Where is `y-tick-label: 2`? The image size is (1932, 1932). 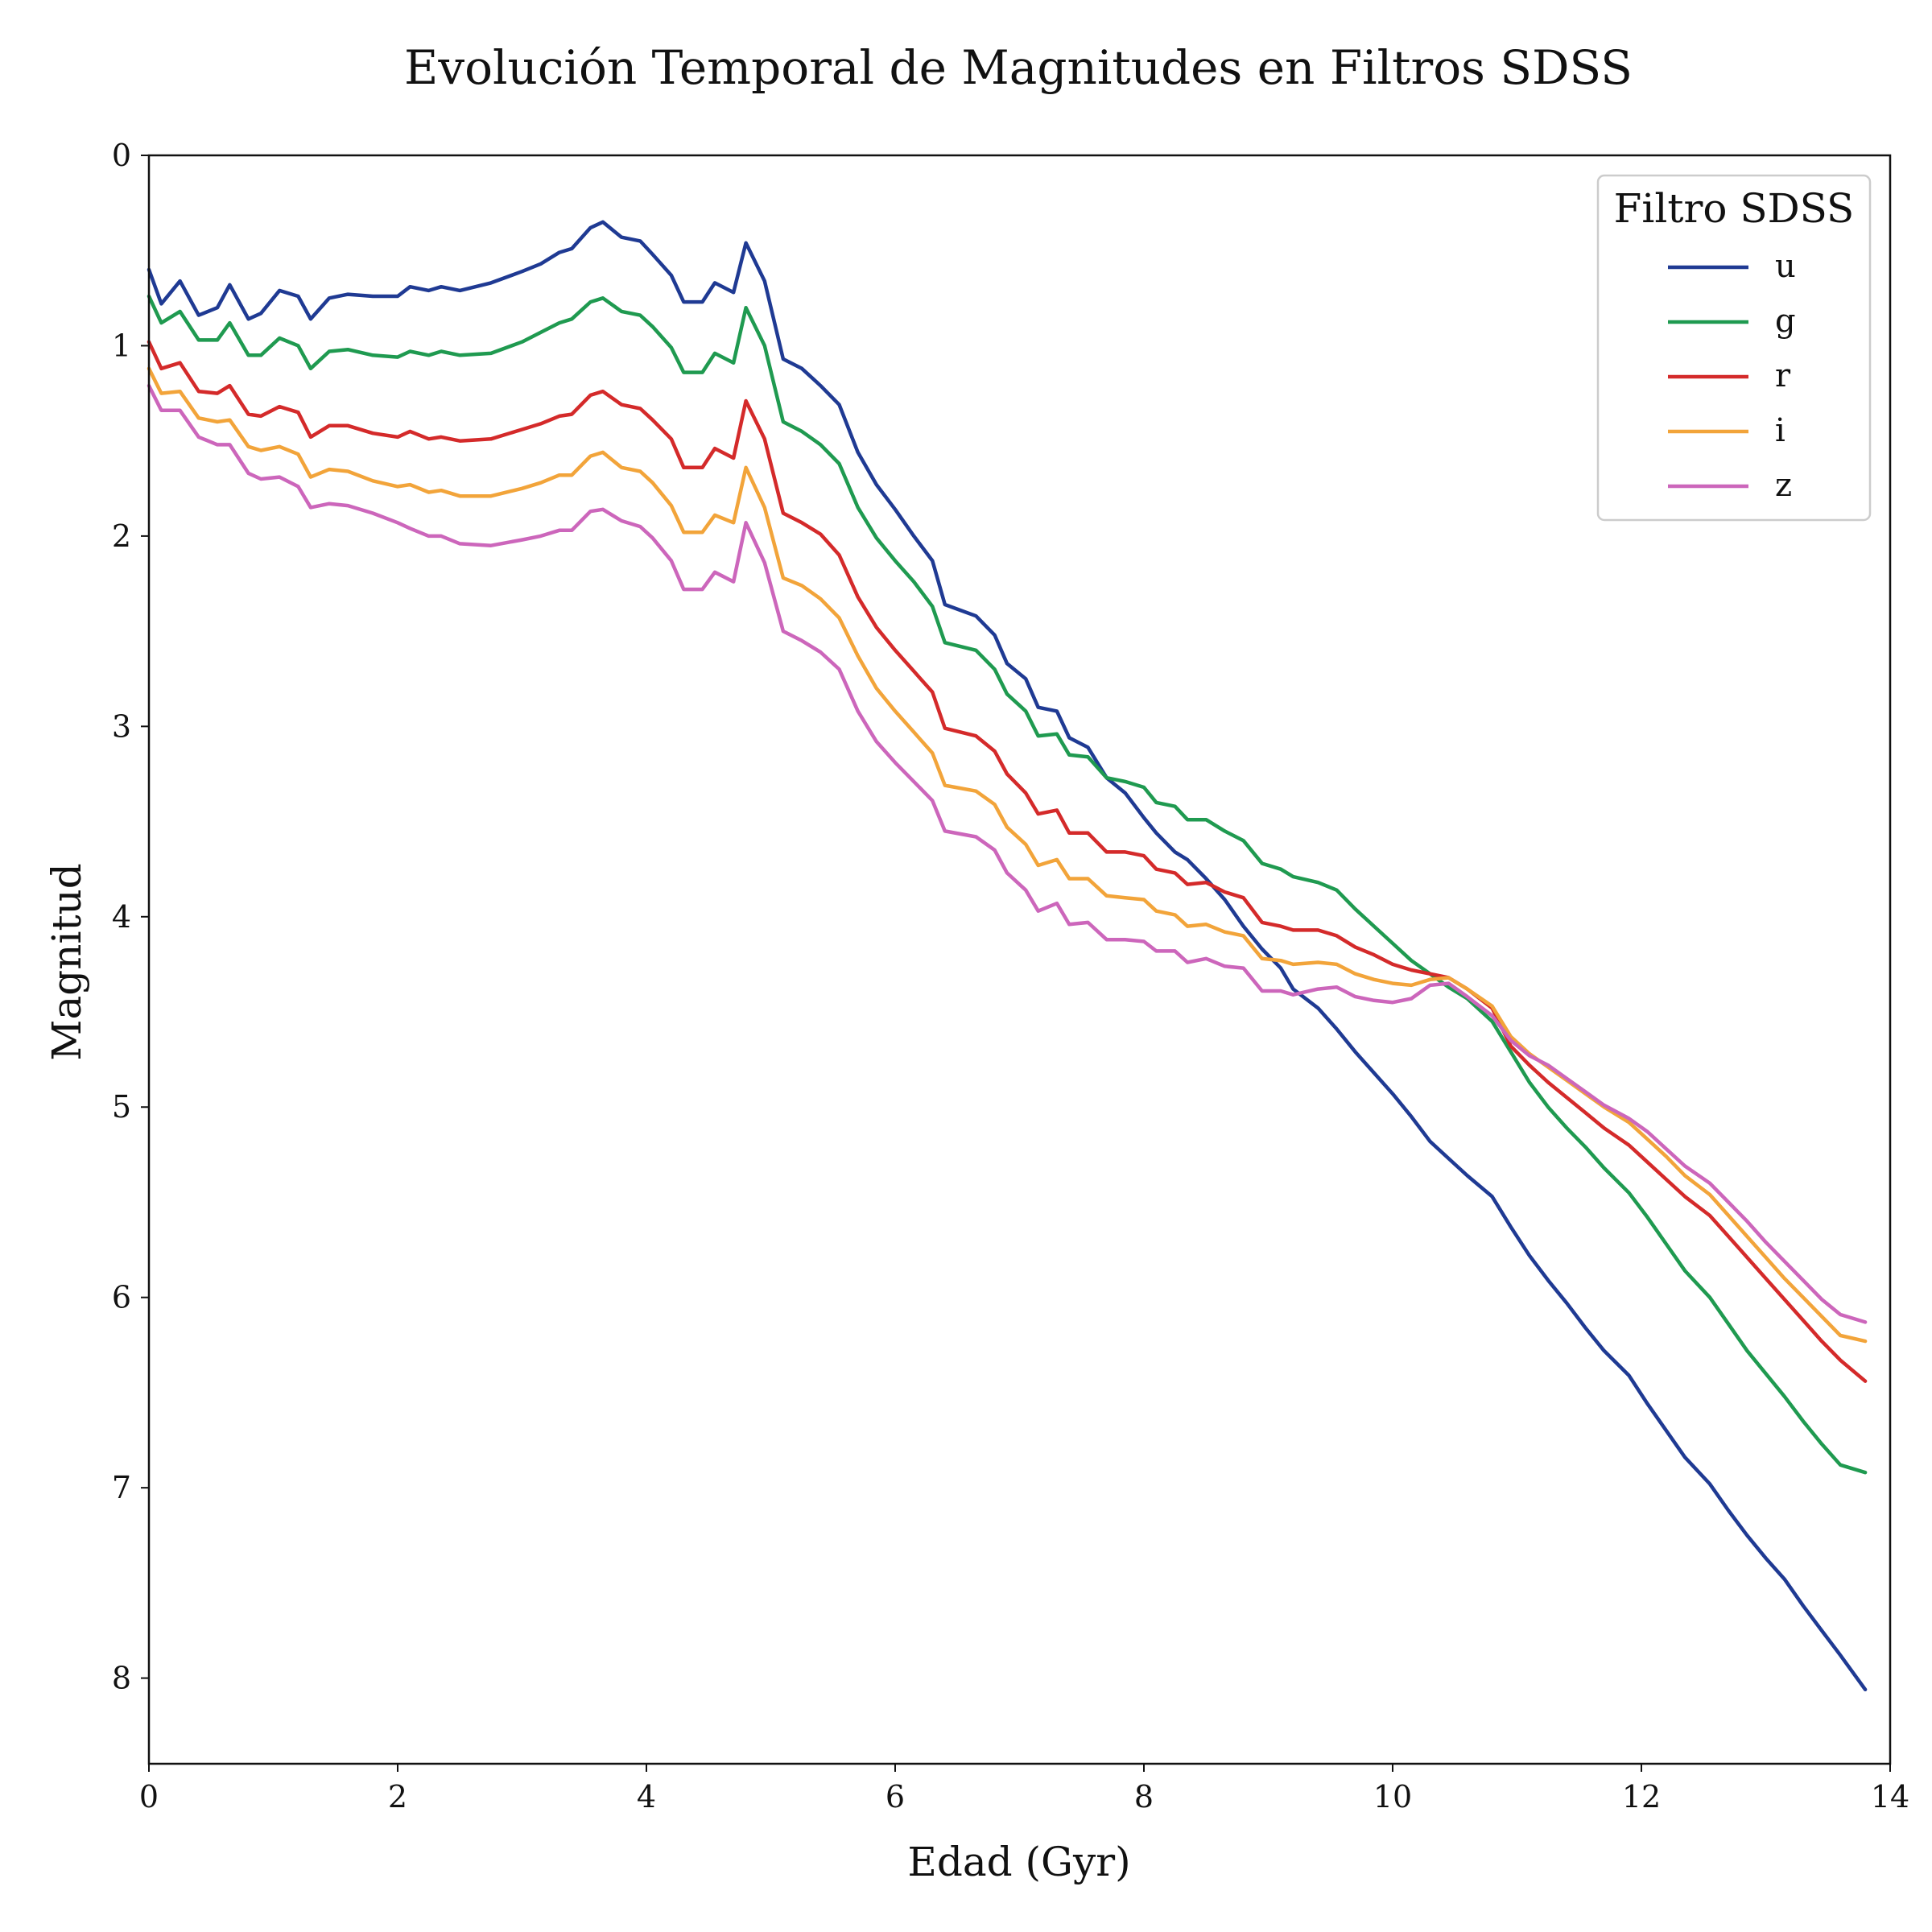 y-tick-label: 2 is located at coordinates (121, 536).